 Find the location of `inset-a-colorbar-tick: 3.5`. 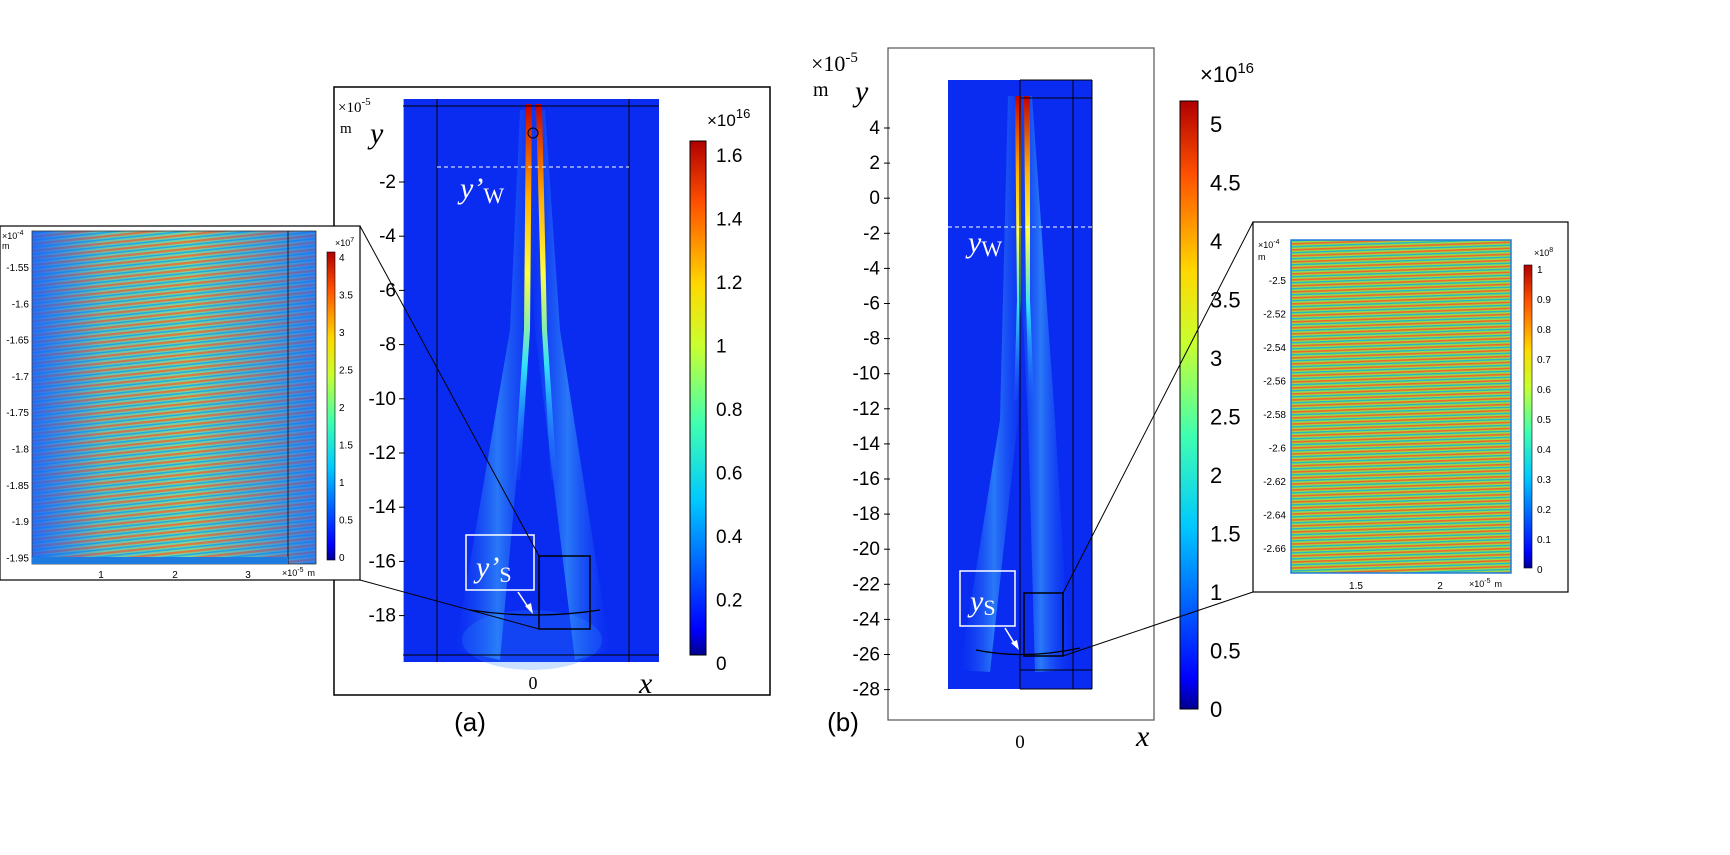

inset-a-colorbar-tick: 3.5 is located at coordinates (346, 296).